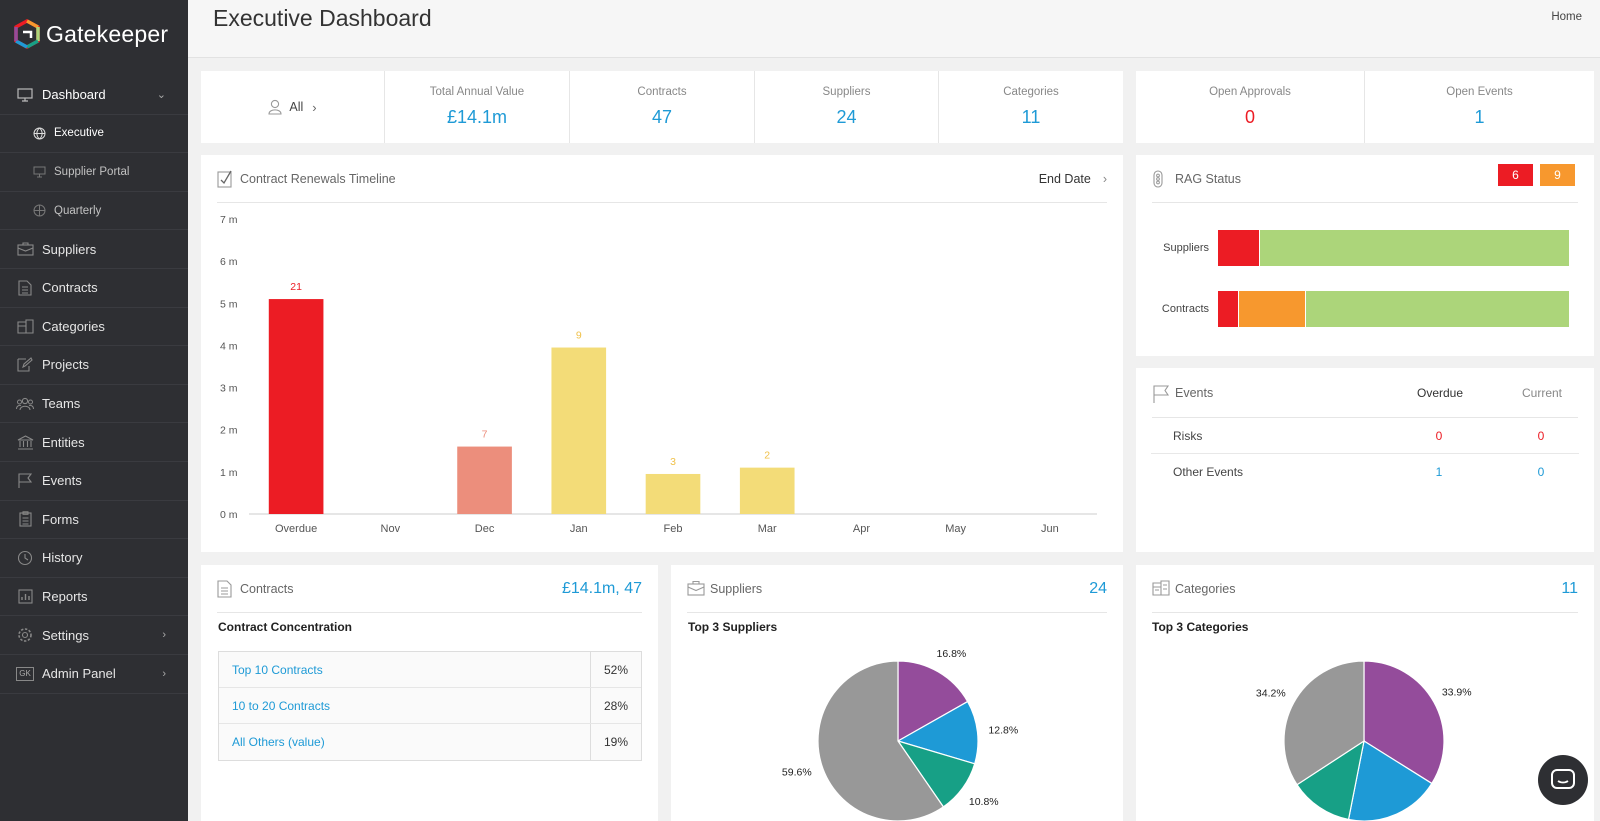 The image size is (1600, 821). Describe the element at coordinates (1563, 780) in the screenshot. I see `chat-button` at that location.